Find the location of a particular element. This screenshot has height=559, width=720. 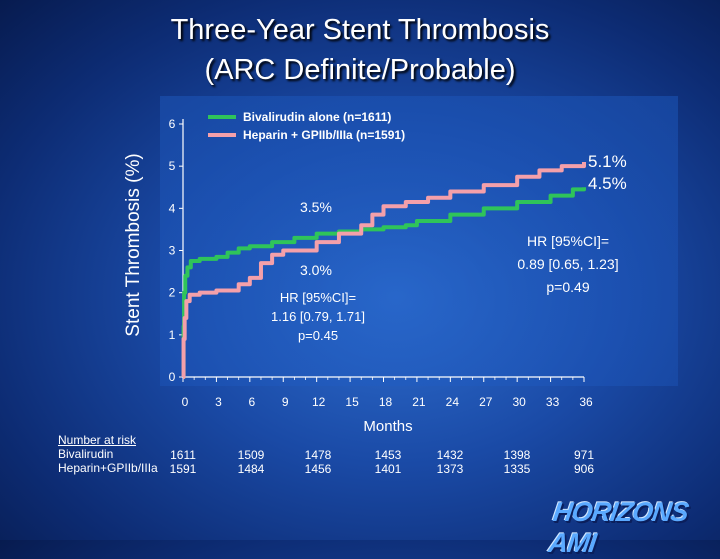

risk-table-cell: 1335 is located at coordinates (517, 469).